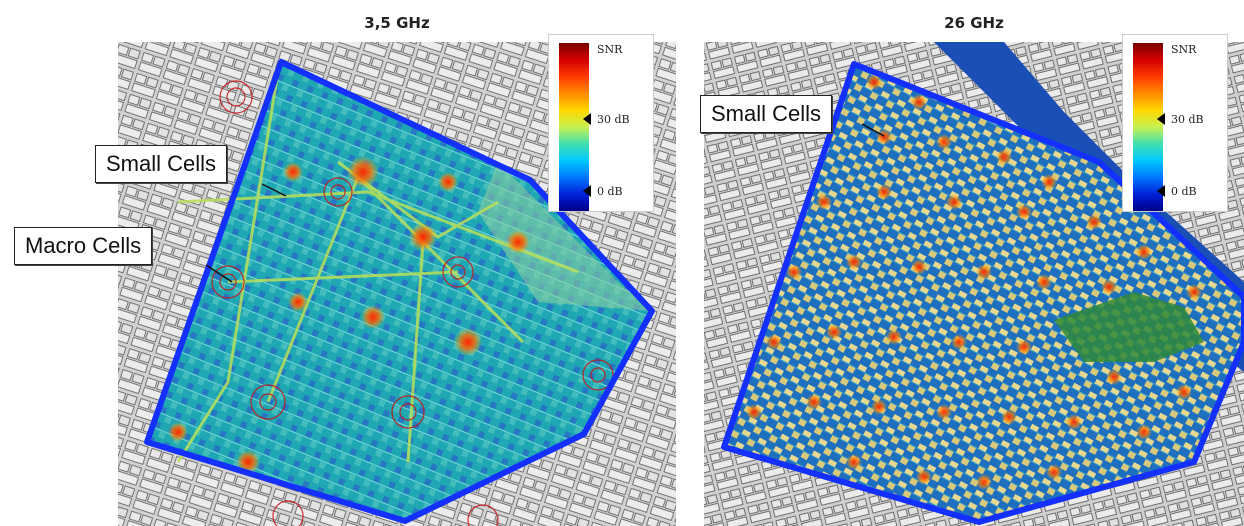 This screenshot has height=526, width=1244. I want to click on callout-small-cells-left: Small Cells, so click(161, 164).